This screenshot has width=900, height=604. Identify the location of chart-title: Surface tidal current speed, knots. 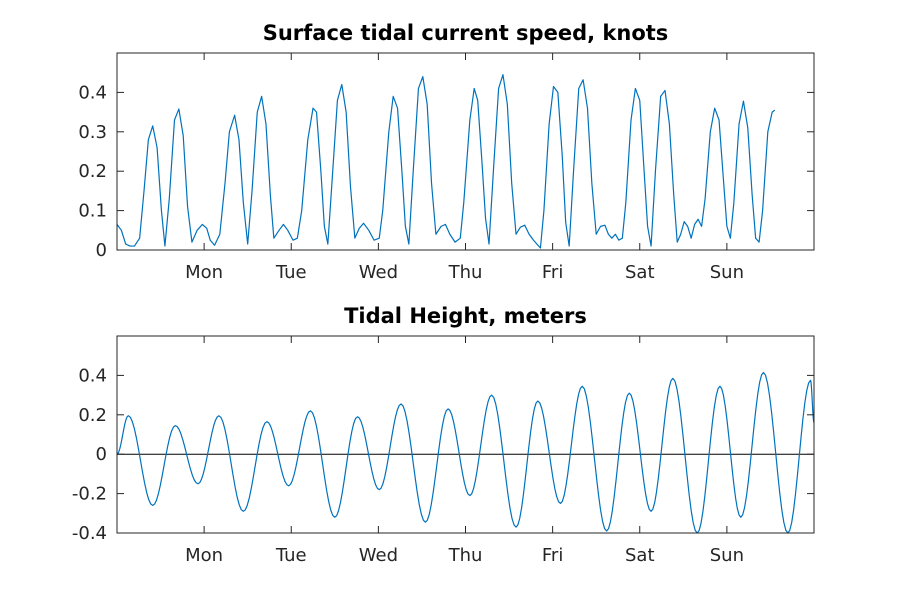
(466, 33).